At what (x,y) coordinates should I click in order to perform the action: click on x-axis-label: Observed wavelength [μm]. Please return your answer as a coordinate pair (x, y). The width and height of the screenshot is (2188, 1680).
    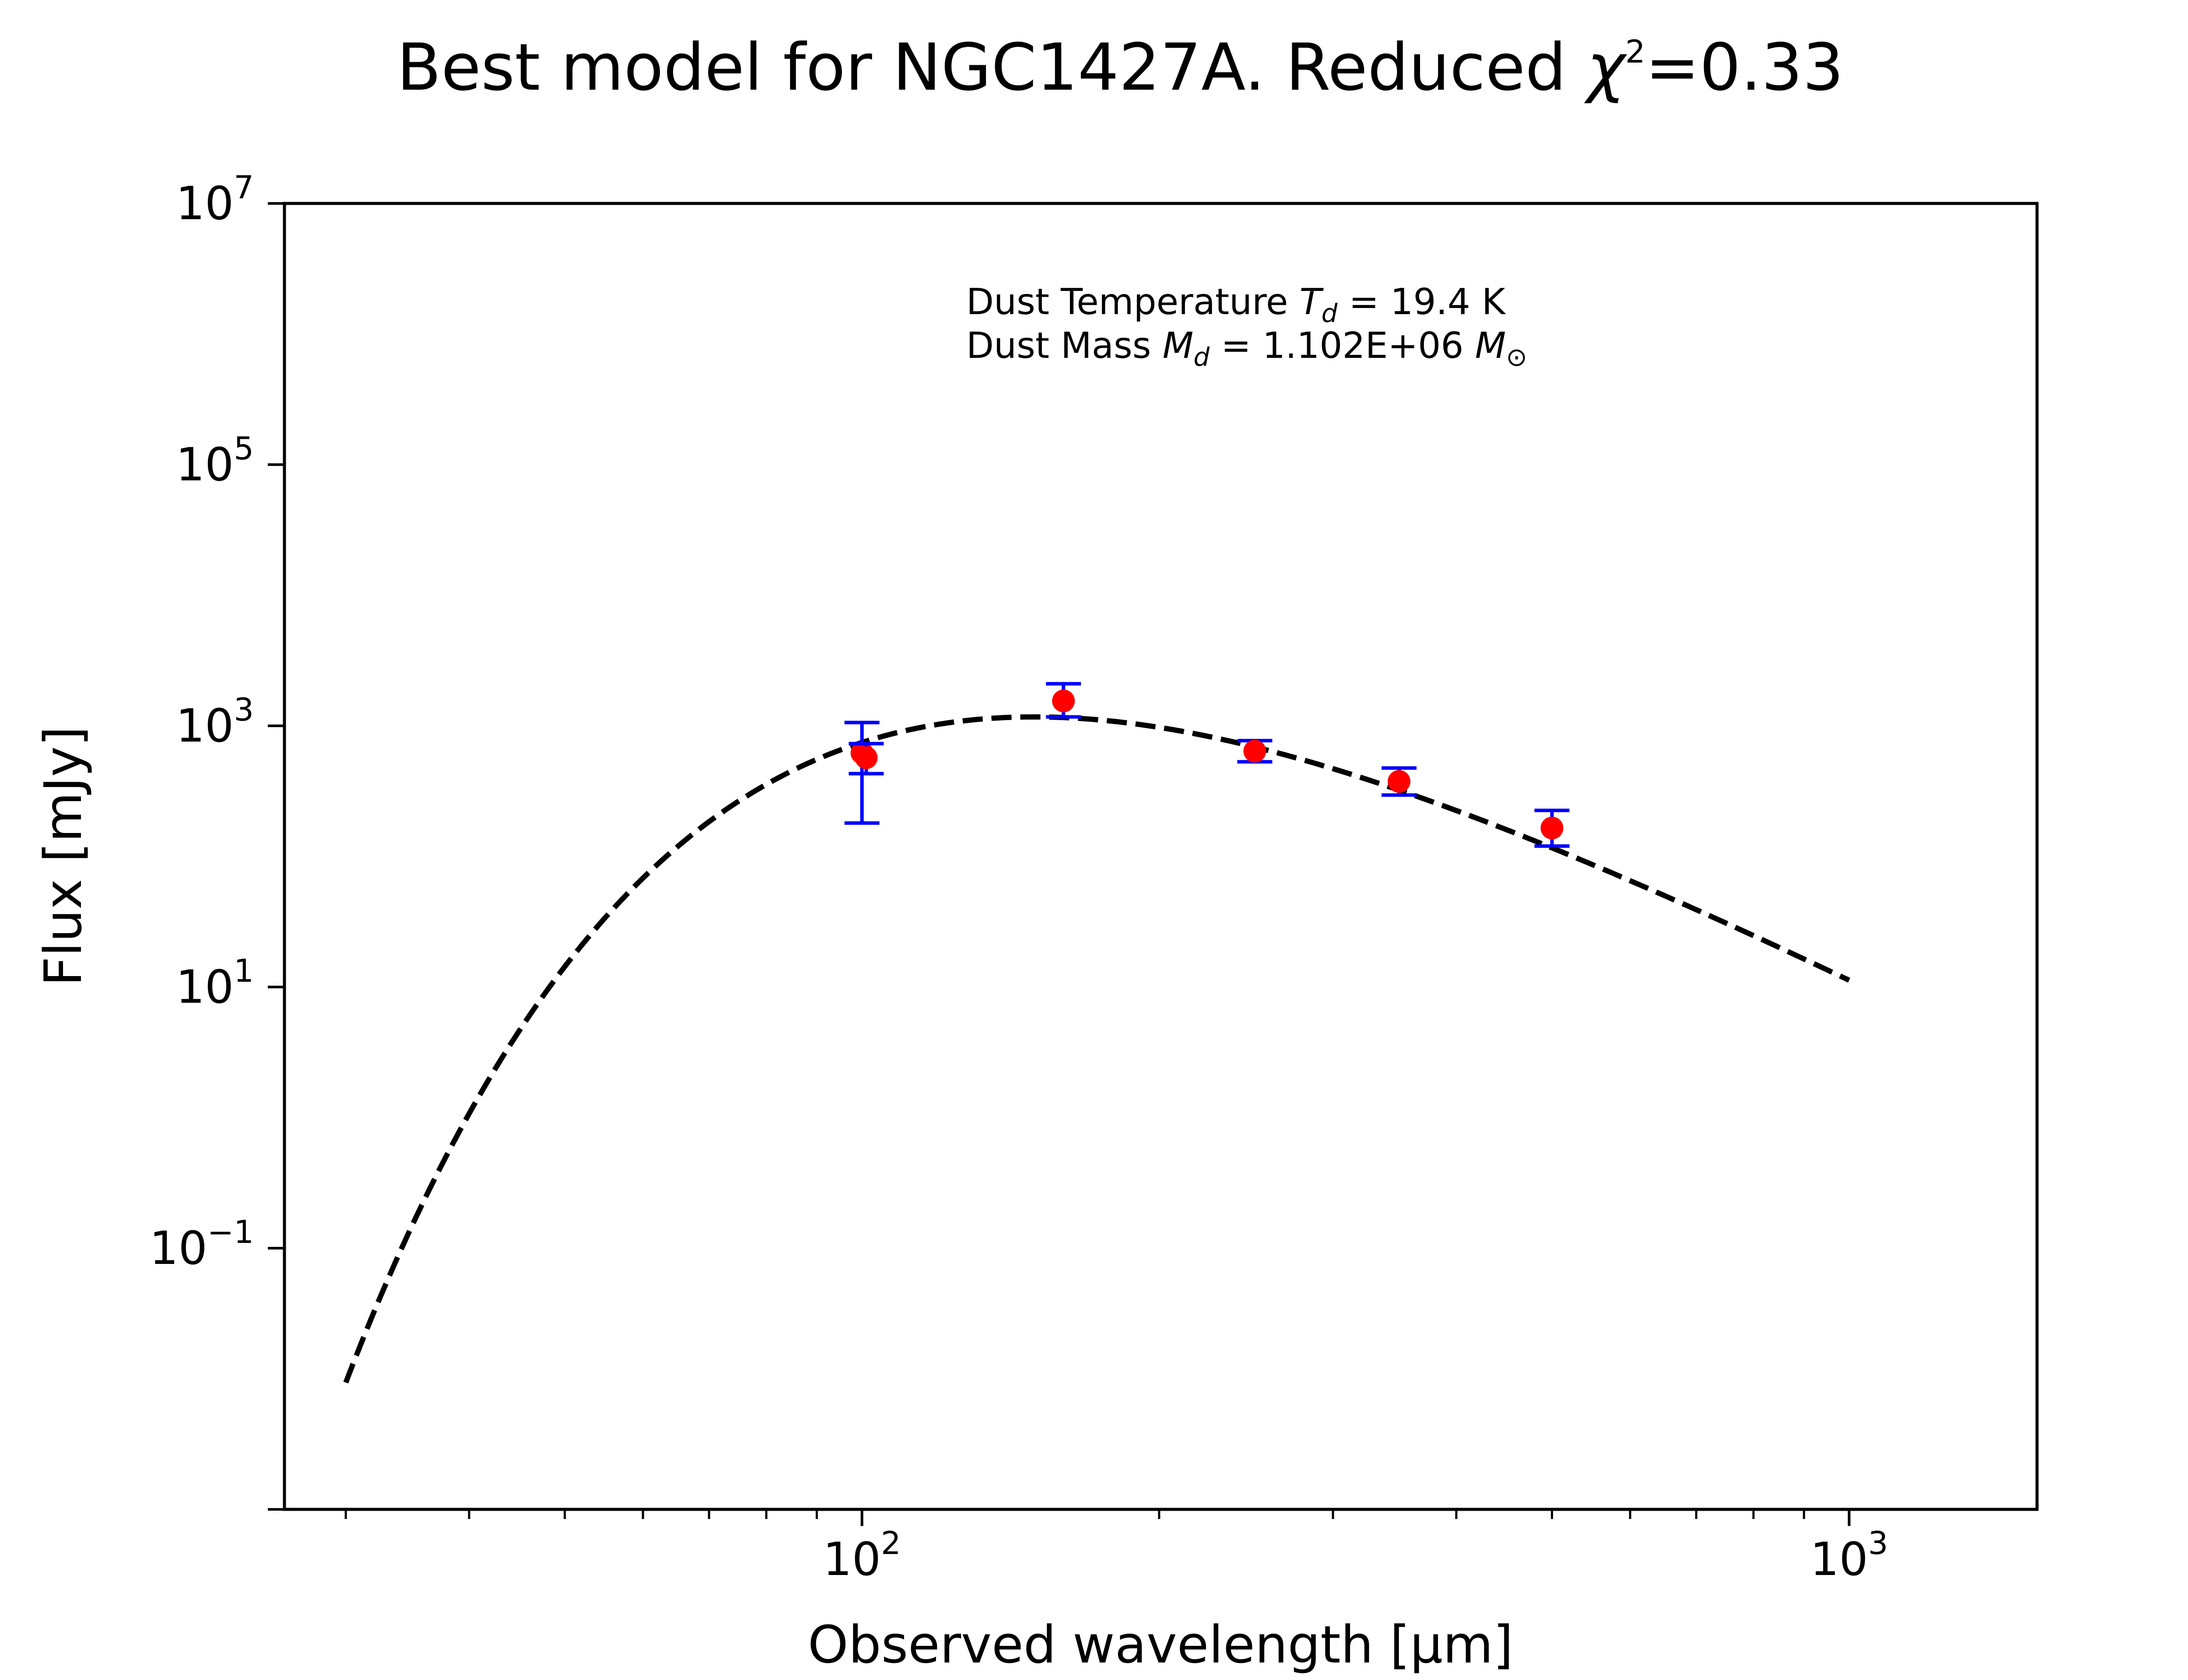
    Looking at the image, I should click on (1161, 1644).